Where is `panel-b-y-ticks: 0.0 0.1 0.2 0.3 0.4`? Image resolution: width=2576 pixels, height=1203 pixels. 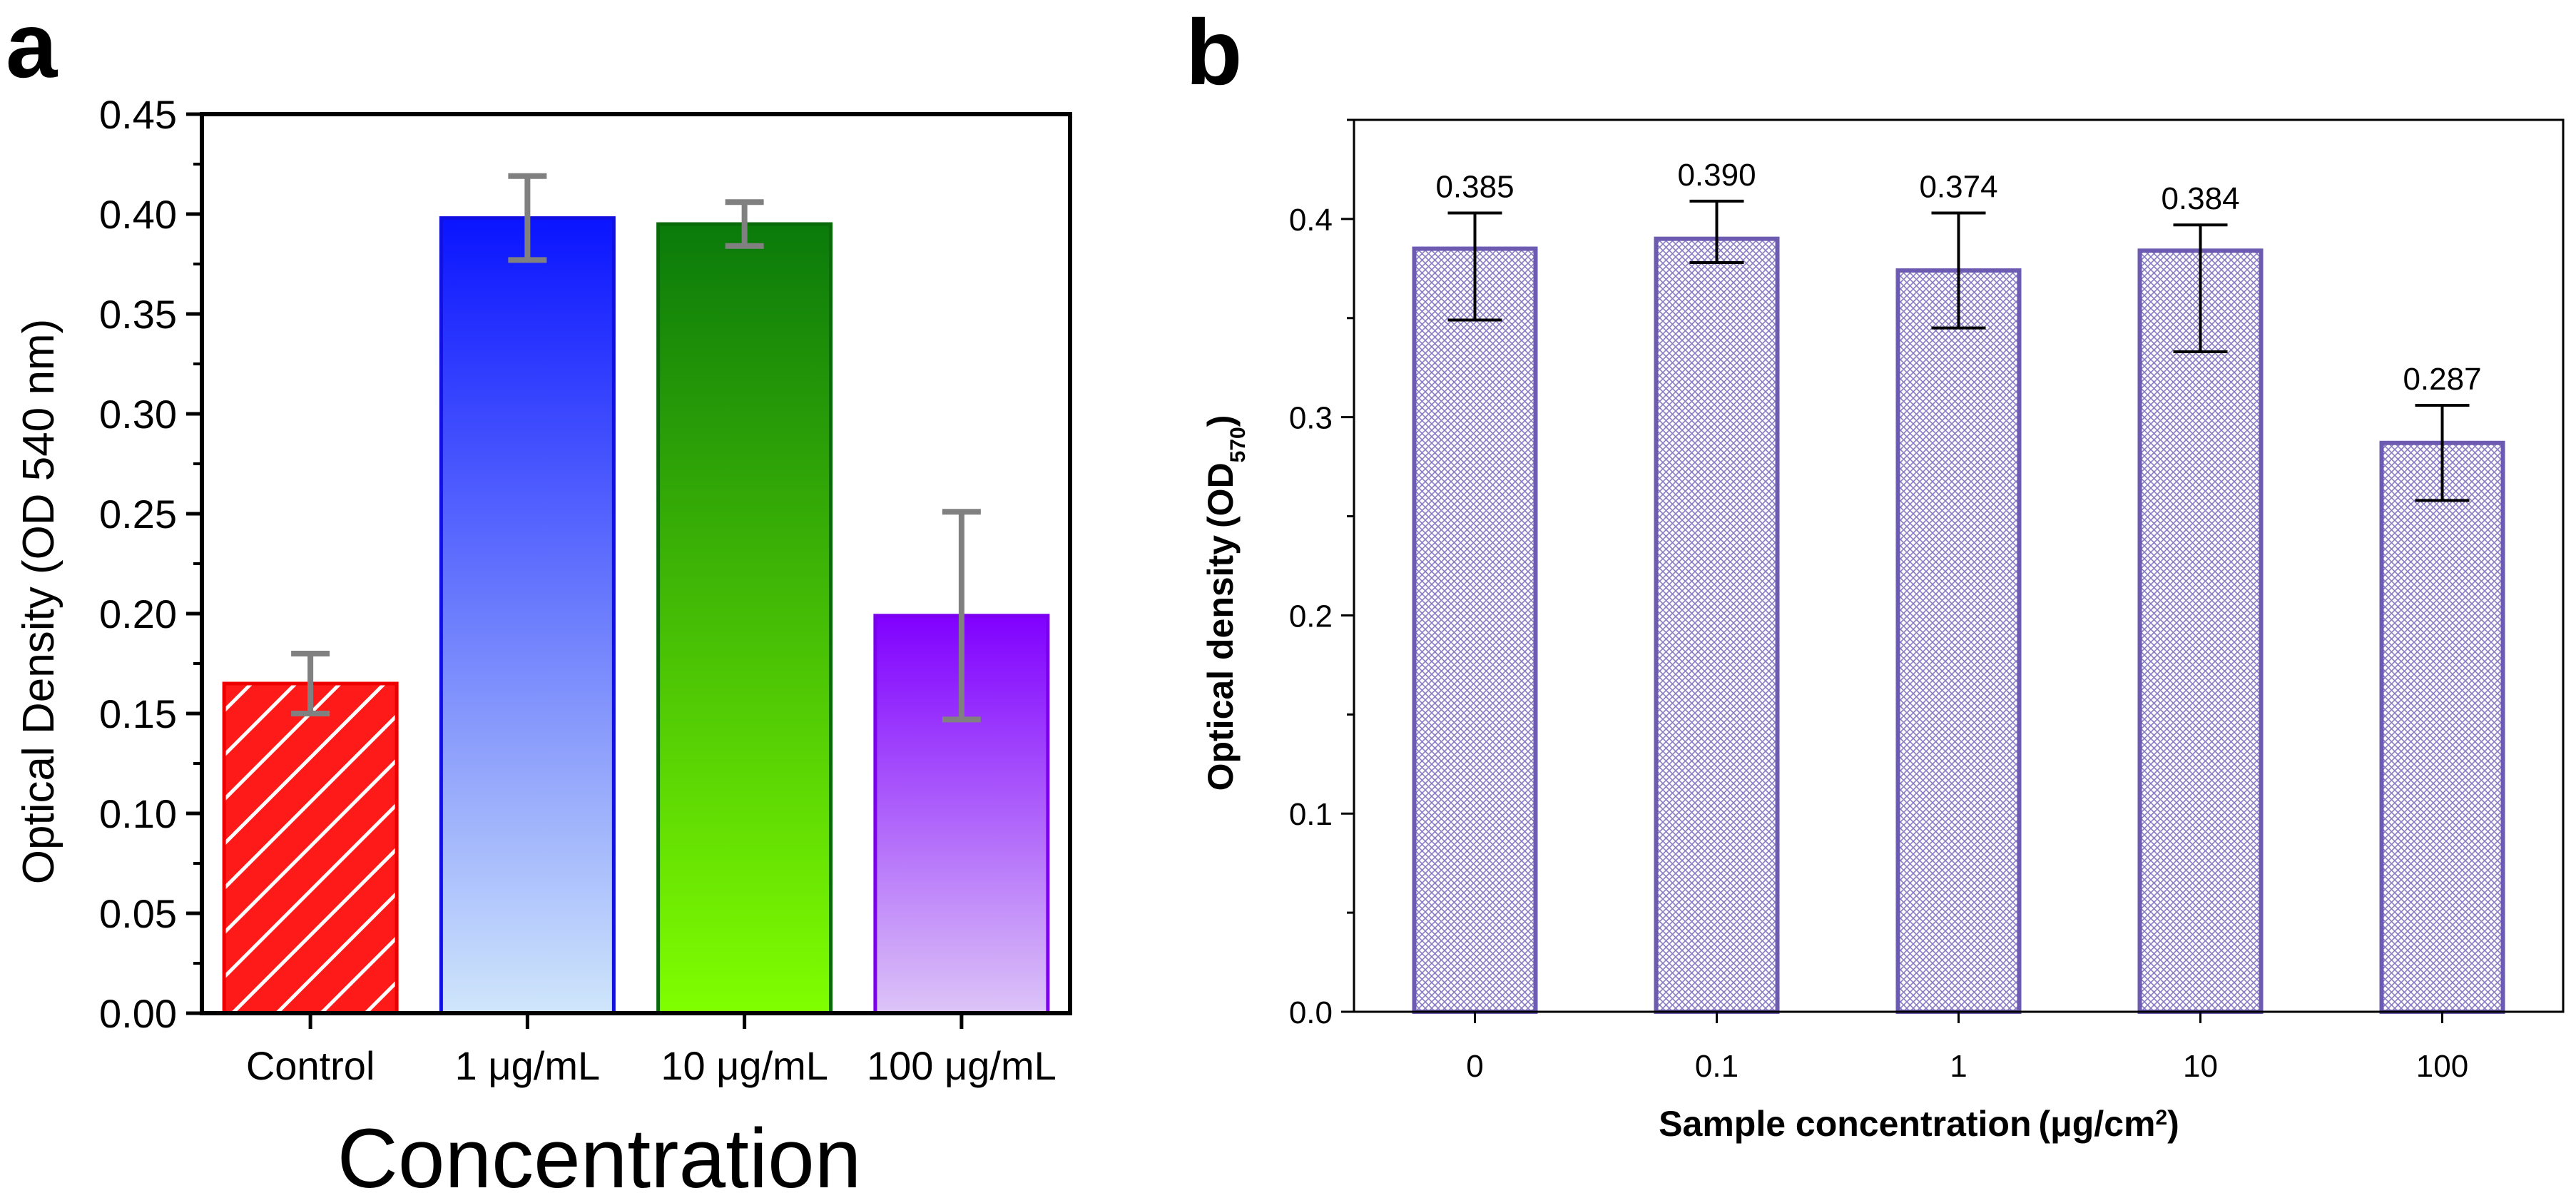
panel-b-y-ticks: 0.0 0.1 0.2 0.3 0.4 is located at coordinates (1321, 574).